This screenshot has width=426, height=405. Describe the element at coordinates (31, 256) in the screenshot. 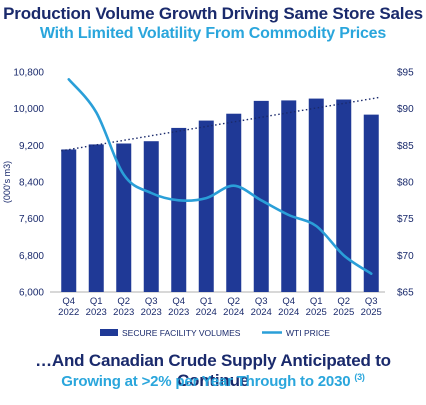

I see `y-tick-label: 6,800` at that location.